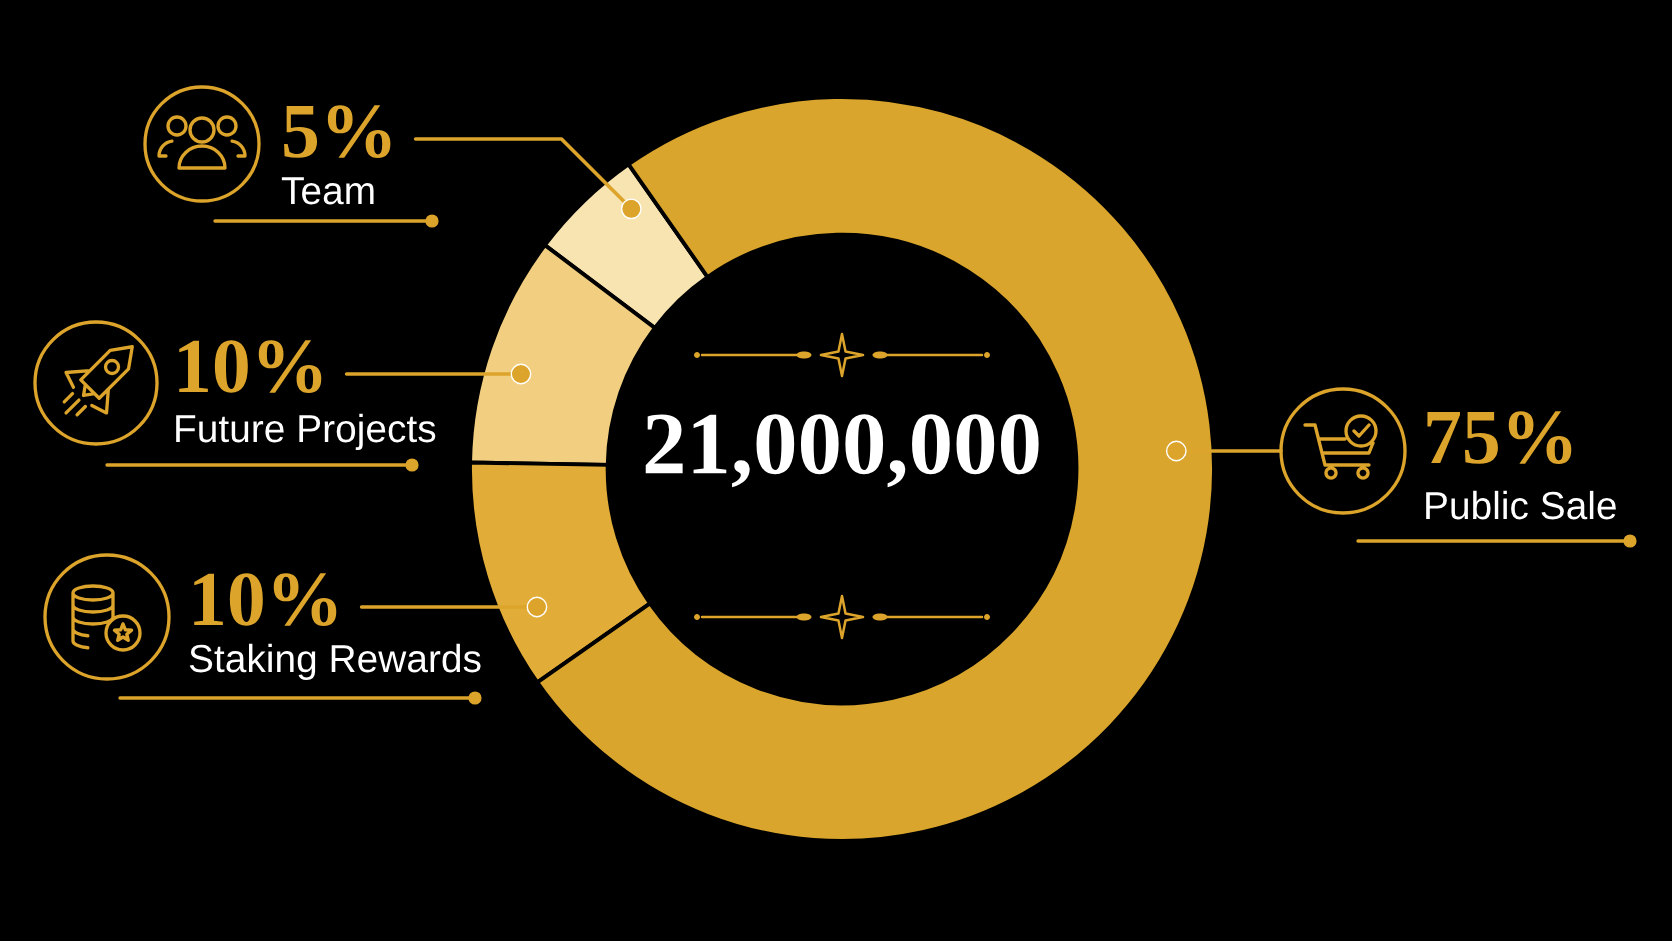  I want to click on slice-label: Public Sale, so click(1521, 505).